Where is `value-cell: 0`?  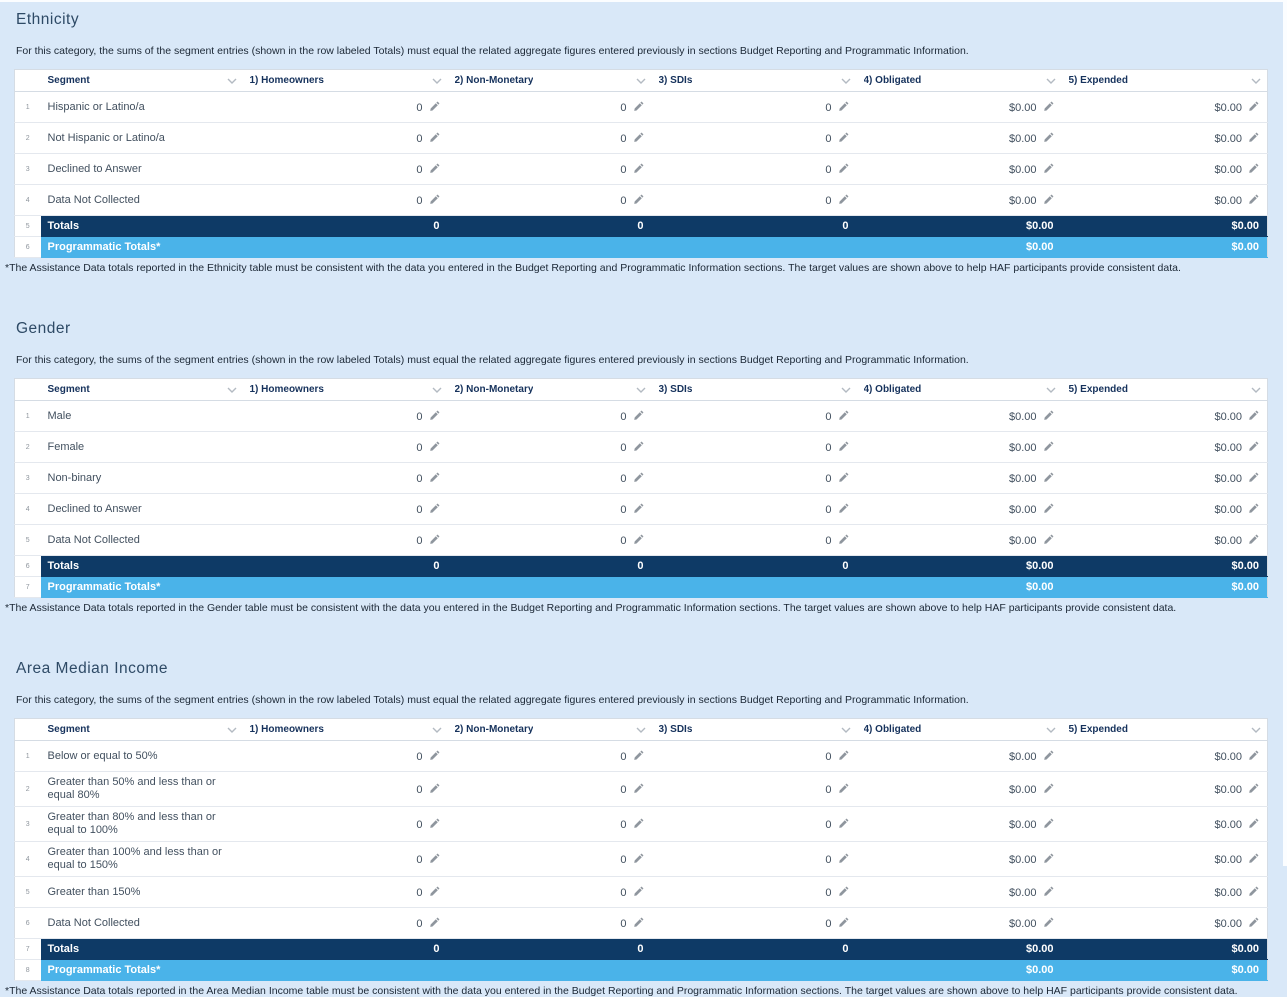
value-cell: 0 is located at coordinates (345, 416).